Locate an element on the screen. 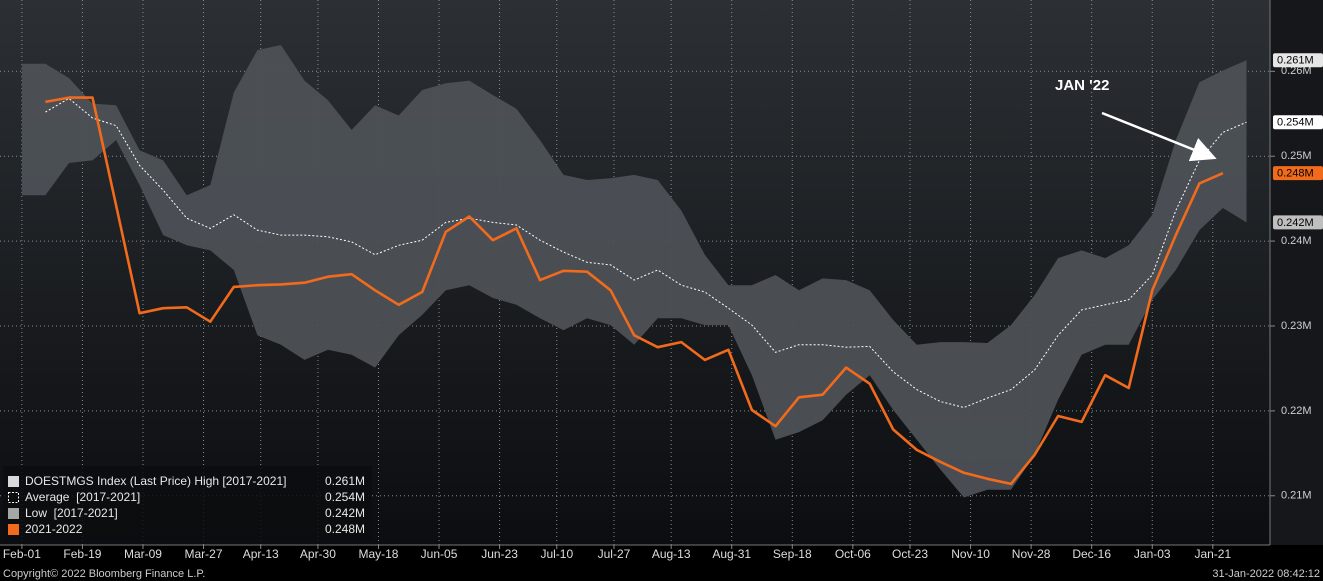 Image resolution: width=1323 pixels, height=581 pixels. annotation: JAN '22 is located at coordinates (1136, 119).